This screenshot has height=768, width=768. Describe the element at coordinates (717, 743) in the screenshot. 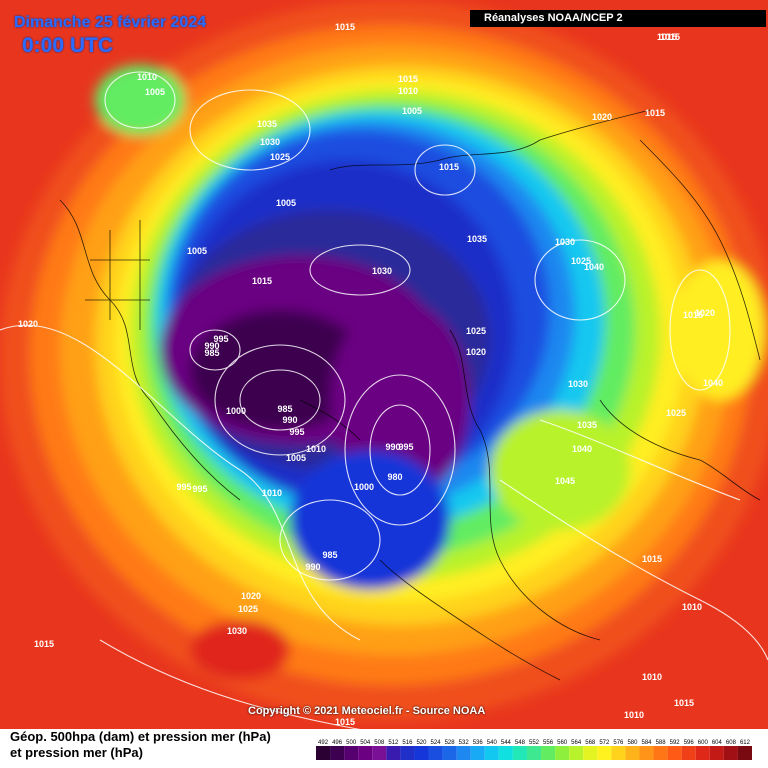

I see `legend-value: 604` at that location.